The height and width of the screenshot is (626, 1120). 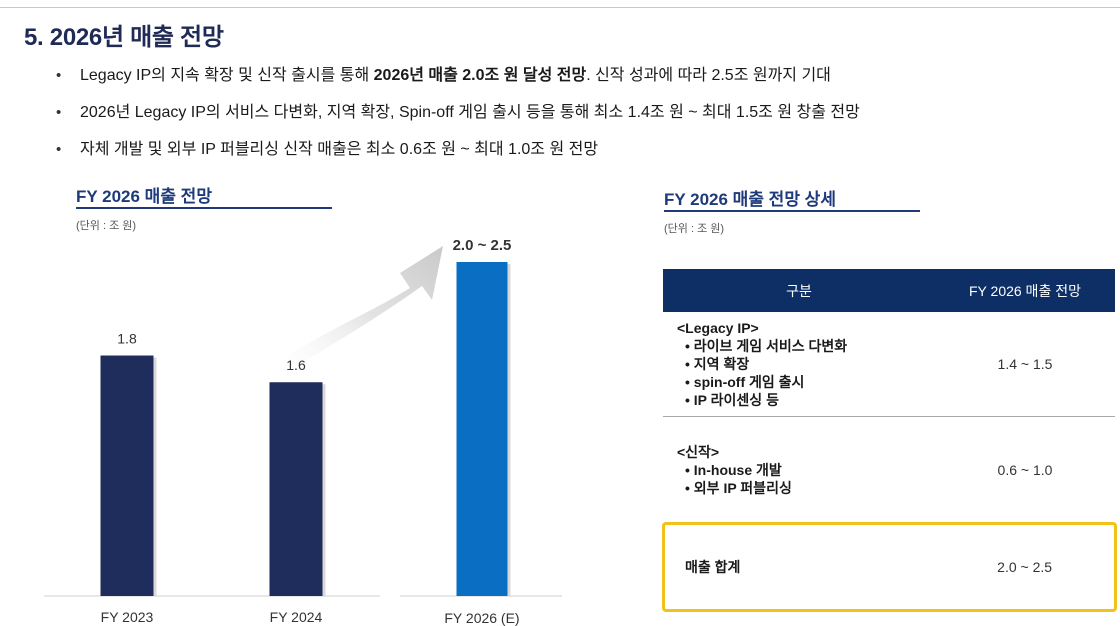 What do you see at coordinates (124, 37) in the screenshot?
I see `page-title: 5. 2026년 매출 전망` at bounding box center [124, 37].